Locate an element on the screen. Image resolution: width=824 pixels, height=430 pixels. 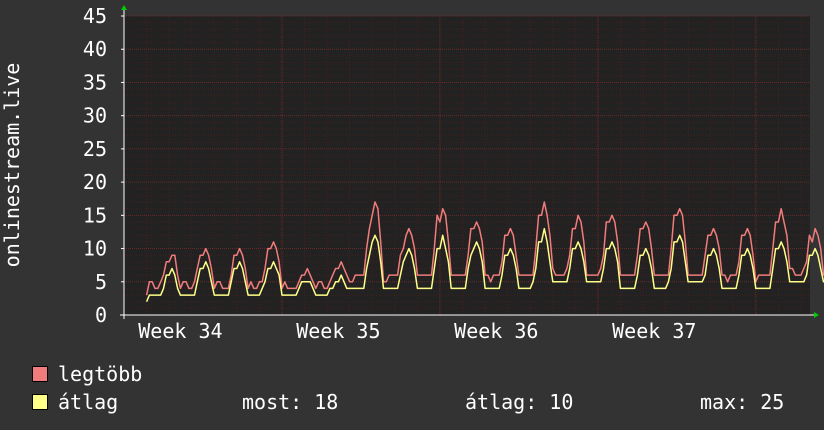
stat-max: max: 25 is located at coordinates (742, 402).